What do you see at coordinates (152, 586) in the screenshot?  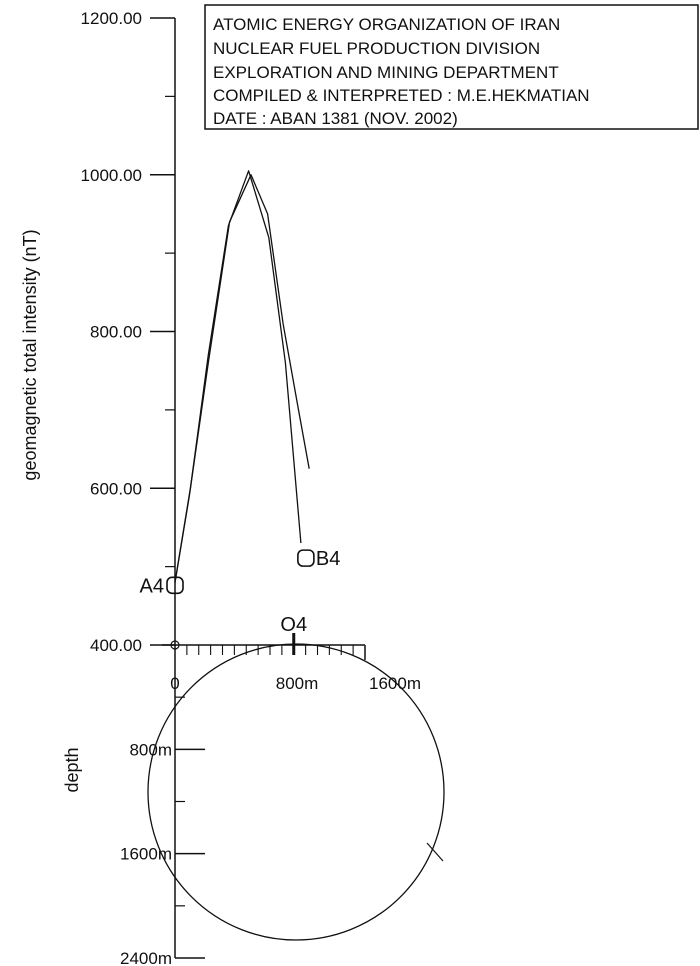 I see `marker-label: A4` at bounding box center [152, 586].